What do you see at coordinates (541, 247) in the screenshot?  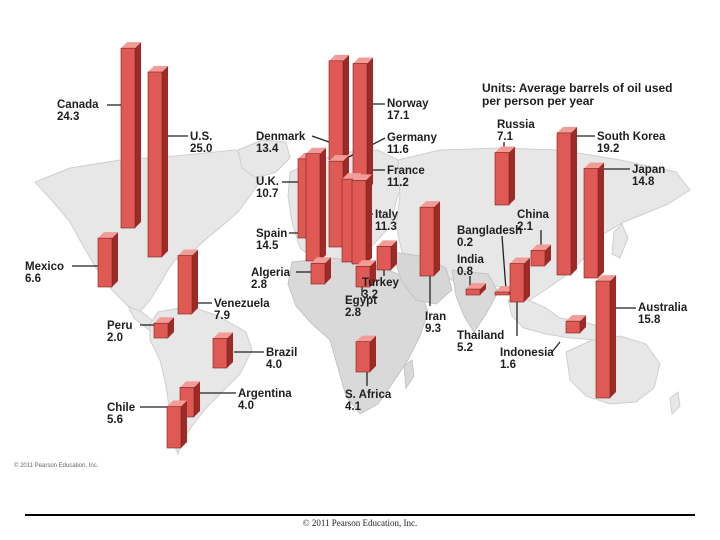 I see `bar-top-china` at bounding box center [541, 247].